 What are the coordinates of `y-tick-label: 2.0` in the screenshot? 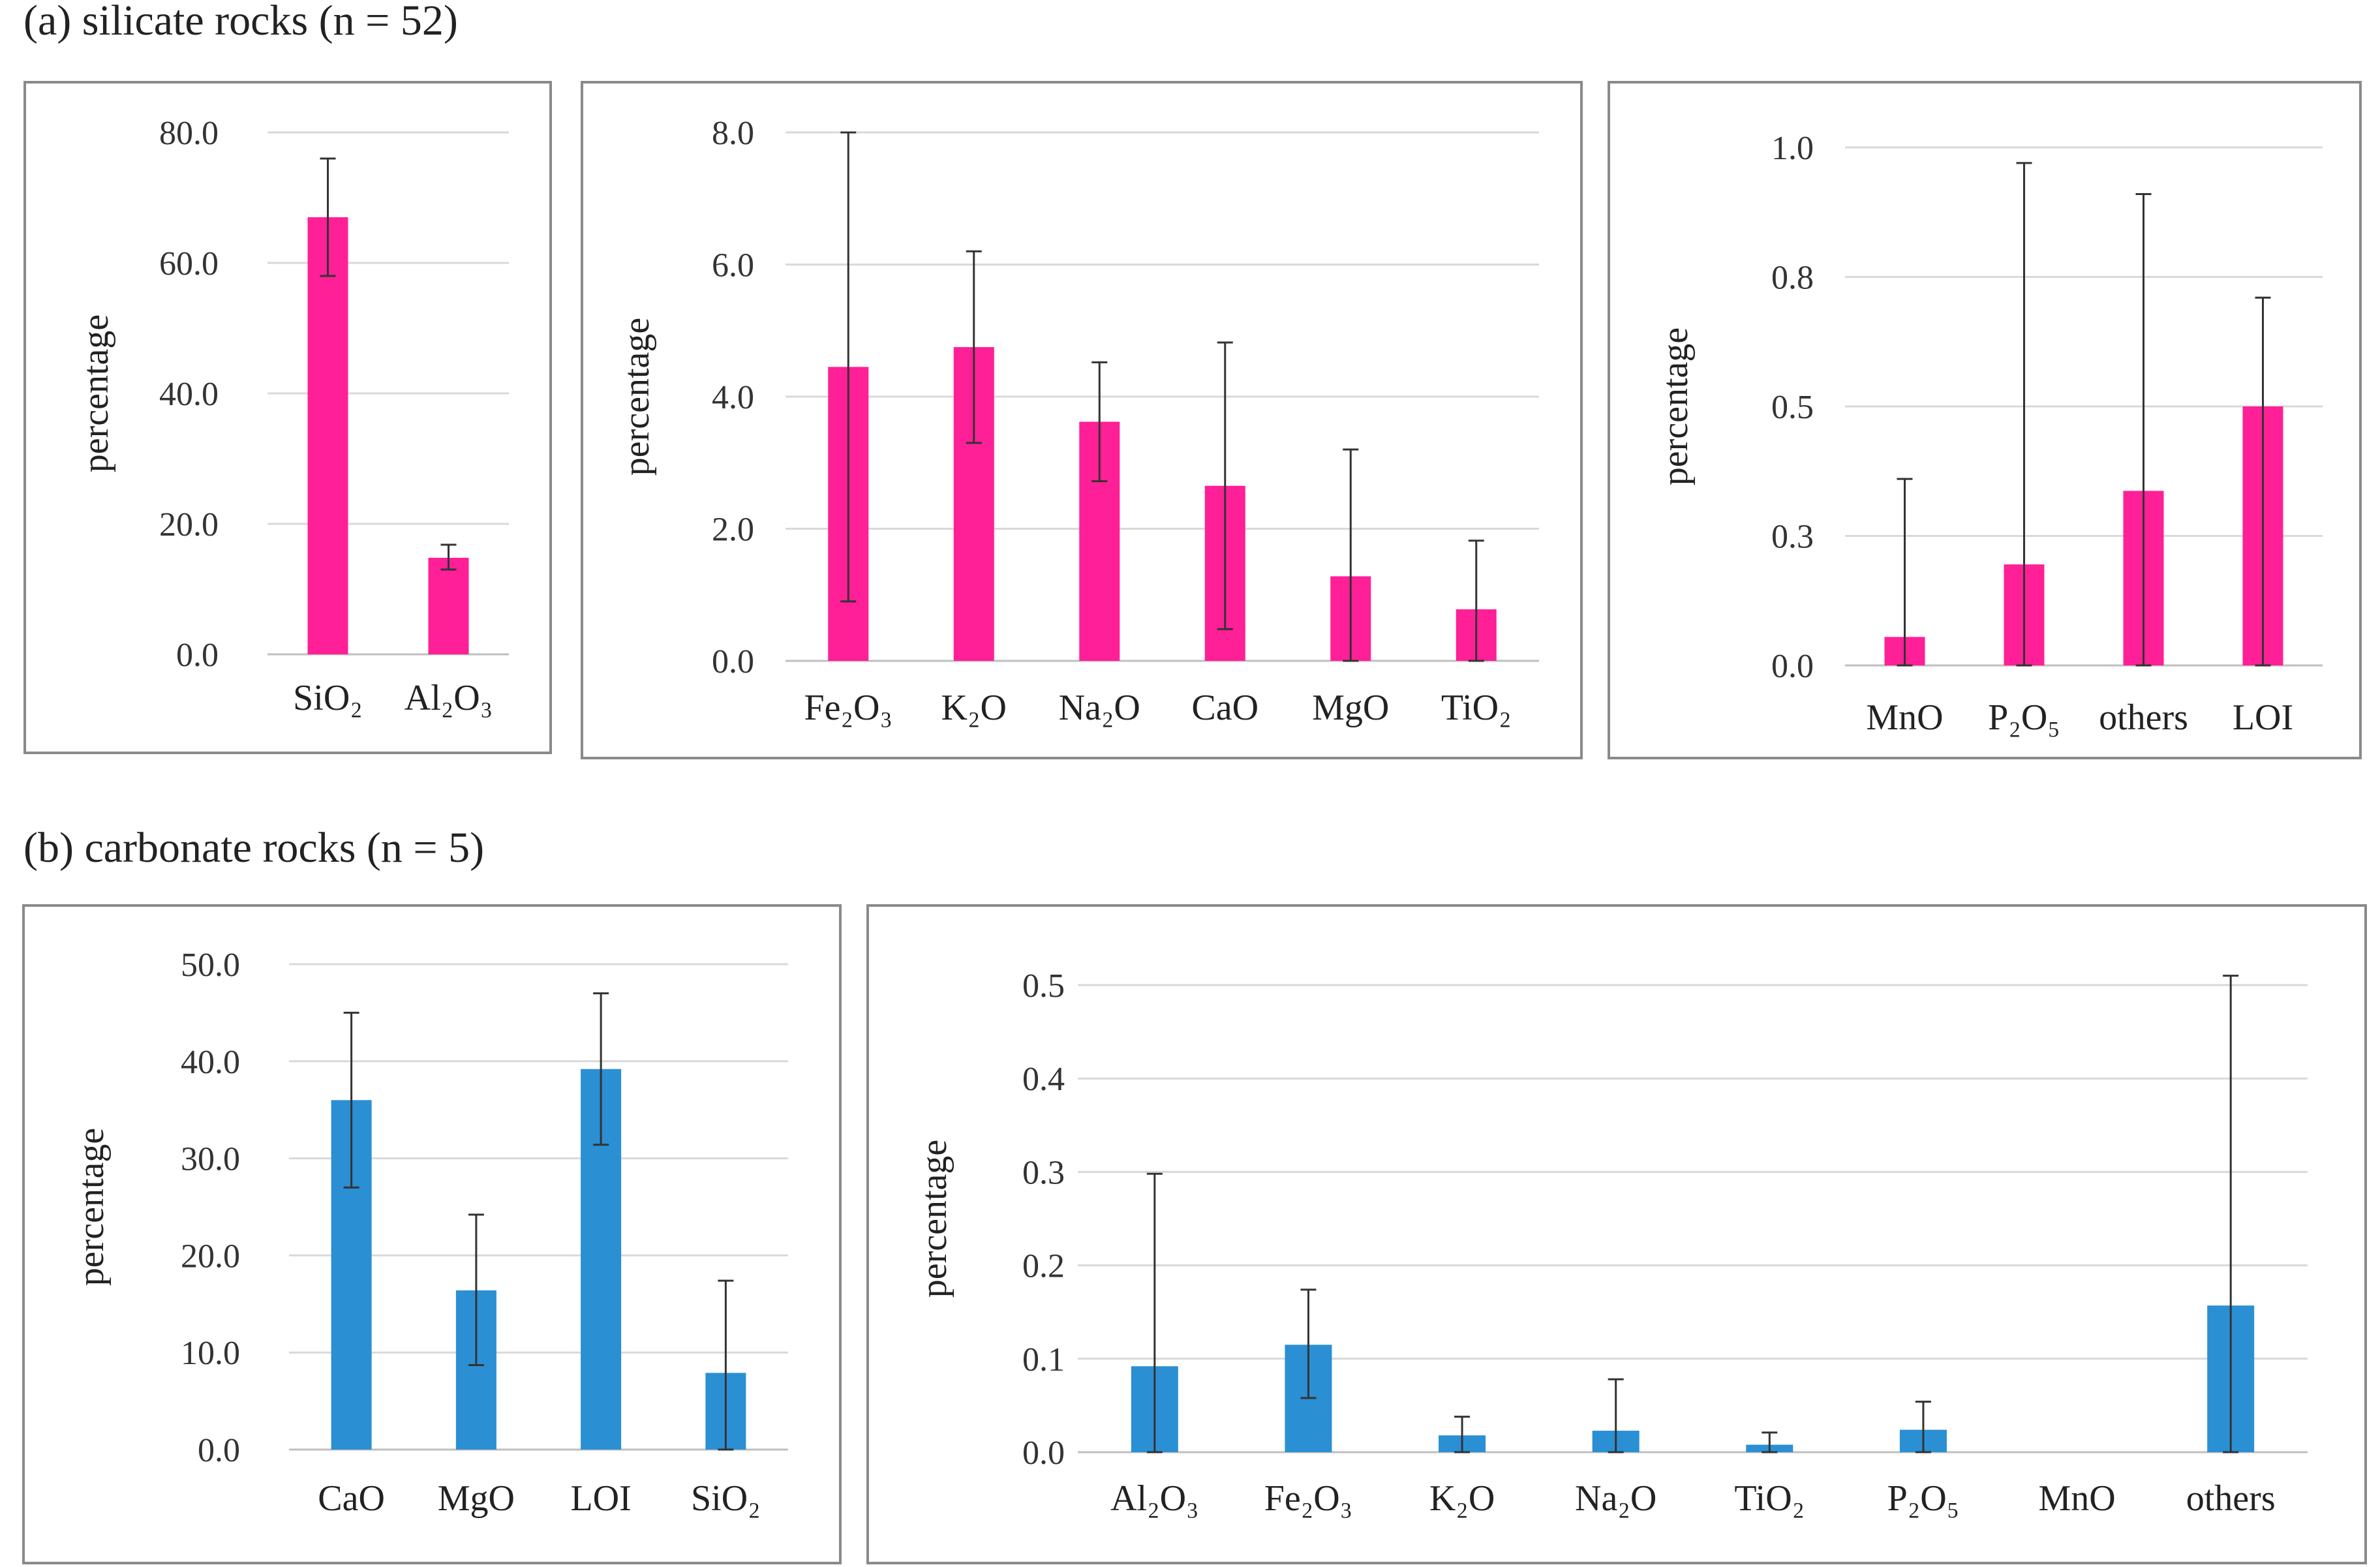 It's located at (733, 530).